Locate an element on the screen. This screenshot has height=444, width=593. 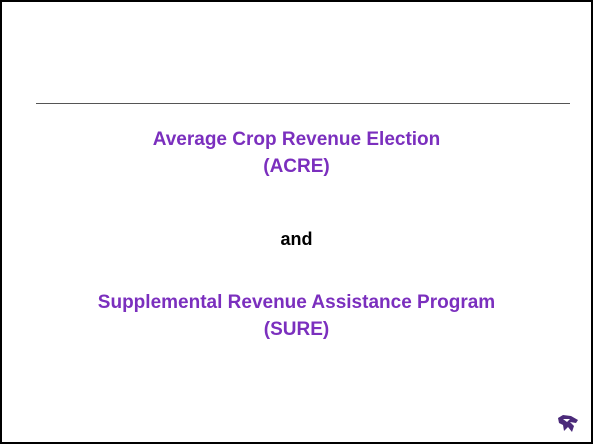
divider-line is located at coordinates (303, 103).